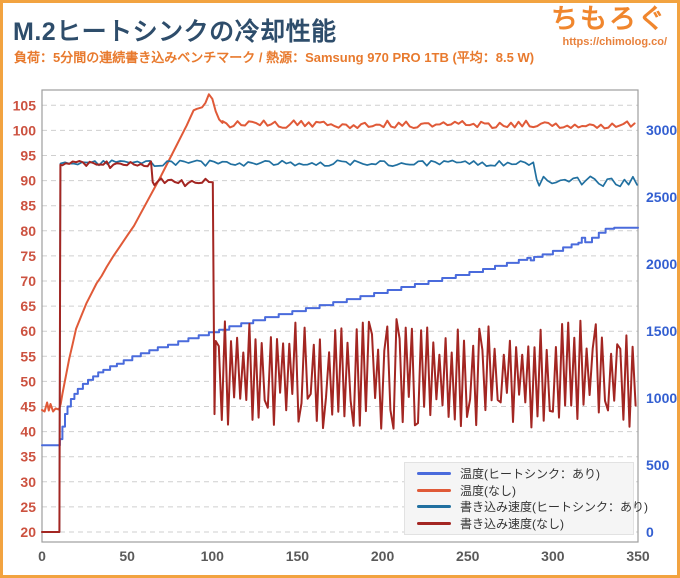 Image resolution: width=680 pixels, height=578 pixels. I want to click on left-axis-tick: 25, so click(28, 507).